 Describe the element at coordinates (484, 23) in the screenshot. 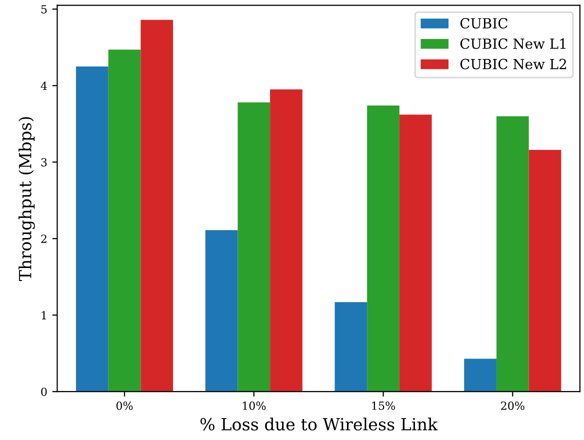

I see `legend-label: CUBIC` at that location.